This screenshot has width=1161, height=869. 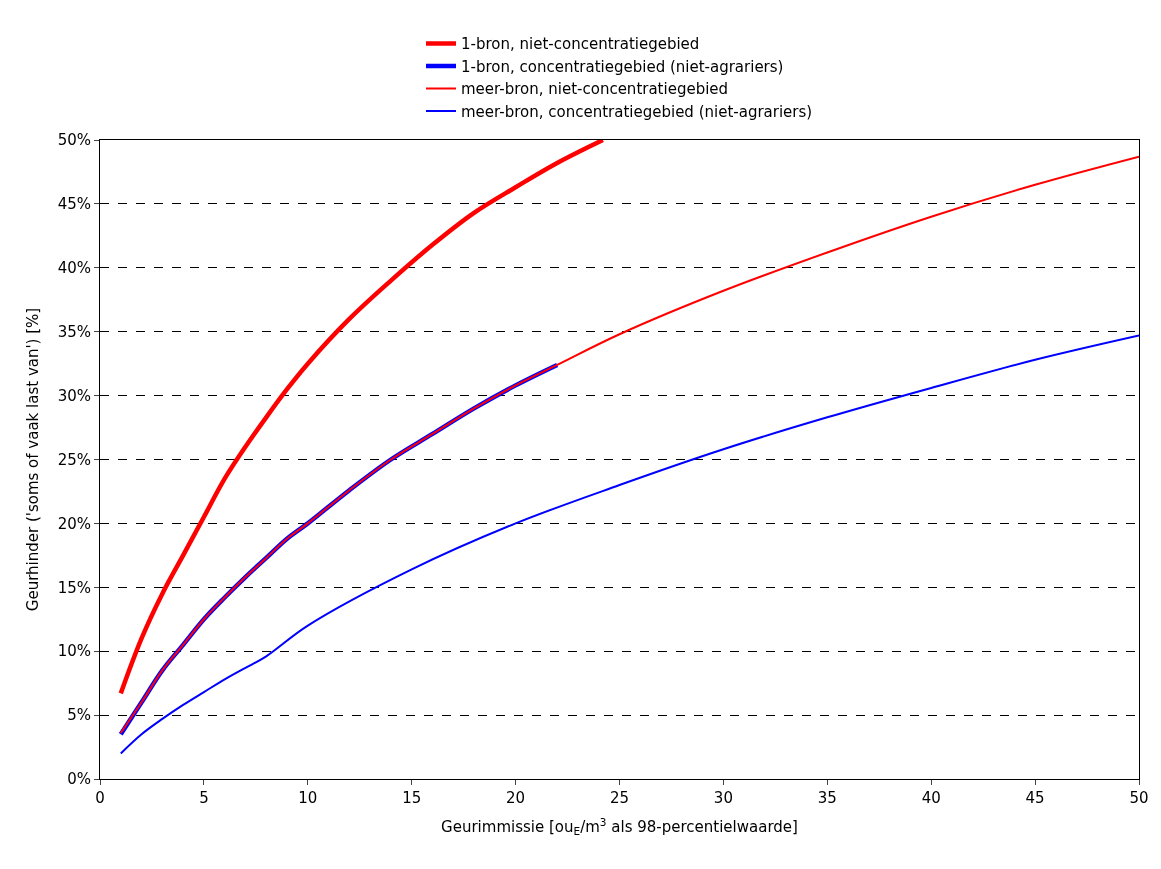 What do you see at coordinates (308, 798) in the screenshot?
I see `x-tick-label: 10` at bounding box center [308, 798].